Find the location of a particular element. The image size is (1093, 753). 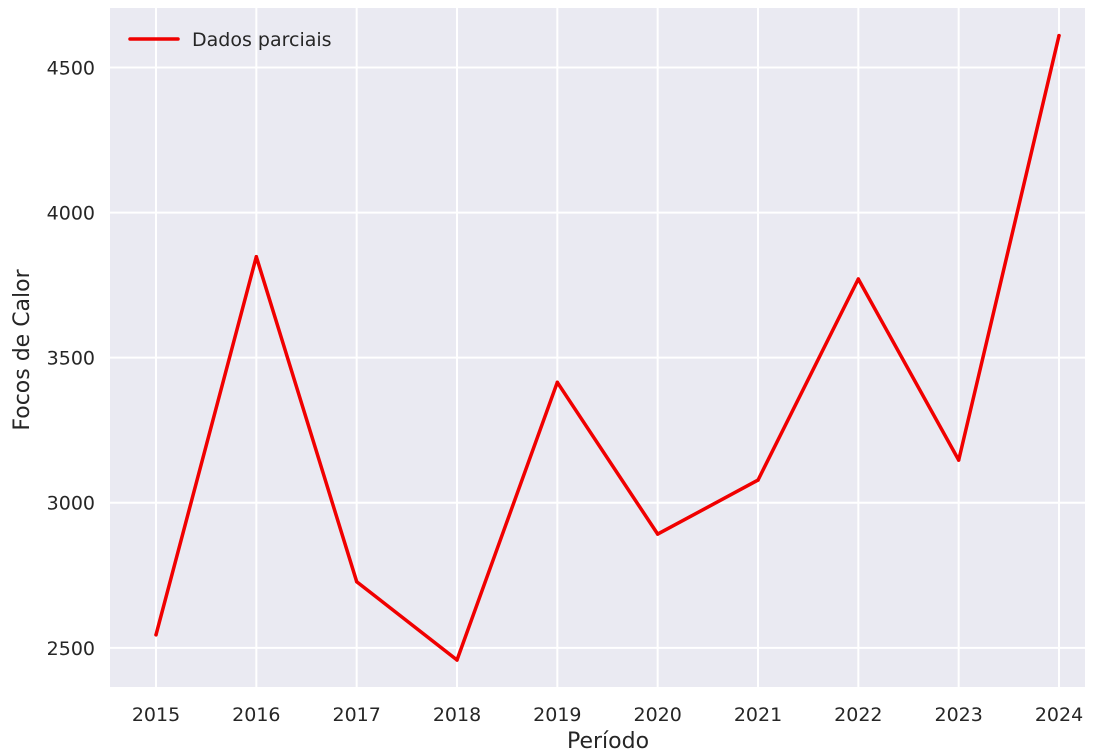

x-tick-label: 2020 is located at coordinates (657, 715).